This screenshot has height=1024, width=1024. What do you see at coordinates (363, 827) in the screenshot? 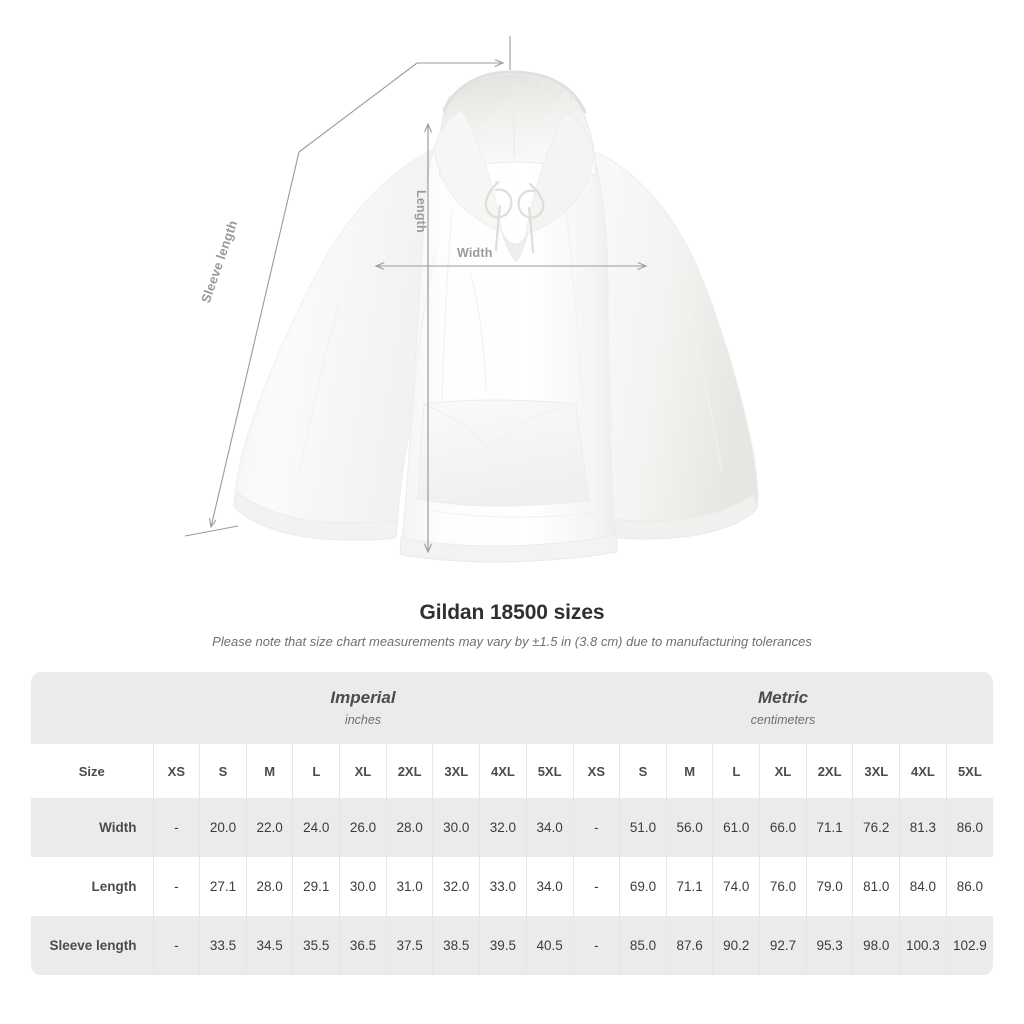
I see `cell-width-imperial-xl: 26.0` at bounding box center [363, 827].